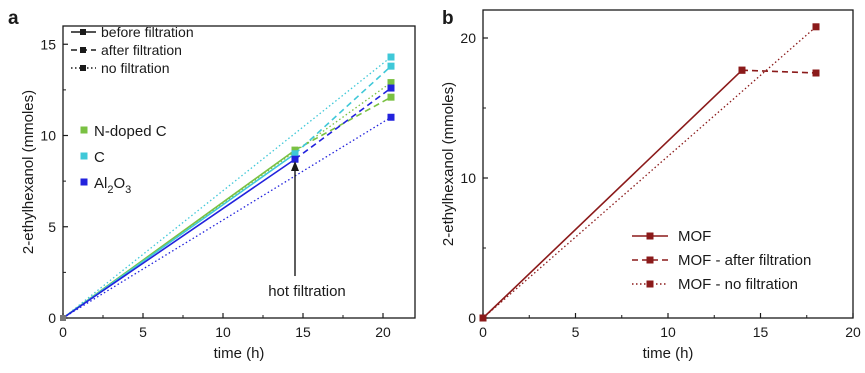 Image resolution: width=865 pixels, height=373 pixels. What do you see at coordinates (307, 291) in the screenshot?
I see `panel-a-annotation-label: hot filtration` at bounding box center [307, 291].